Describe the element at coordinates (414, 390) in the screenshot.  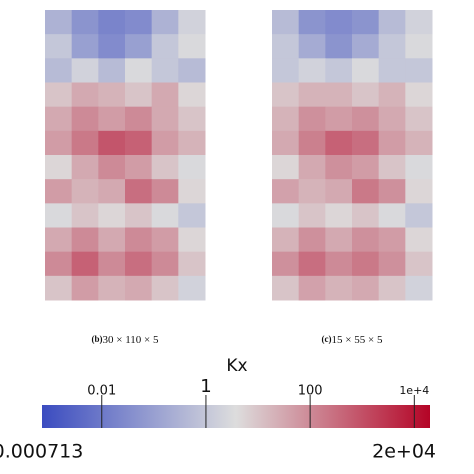
I see `colorbar-tick-label: 1e+4` at that location.